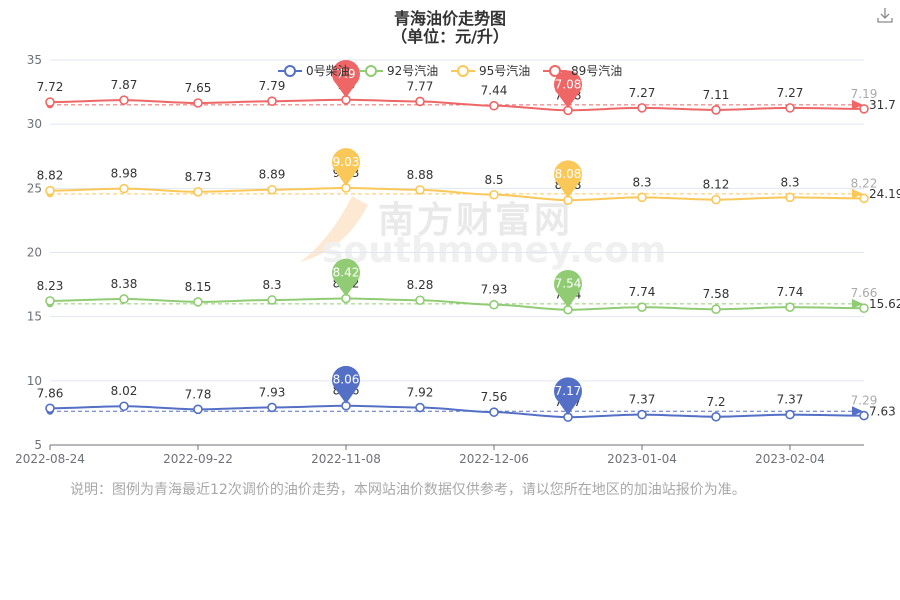 The image size is (900, 600). Describe the element at coordinates (346, 272) in the screenshot. I see `max-pin-label: 8.42` at that location.